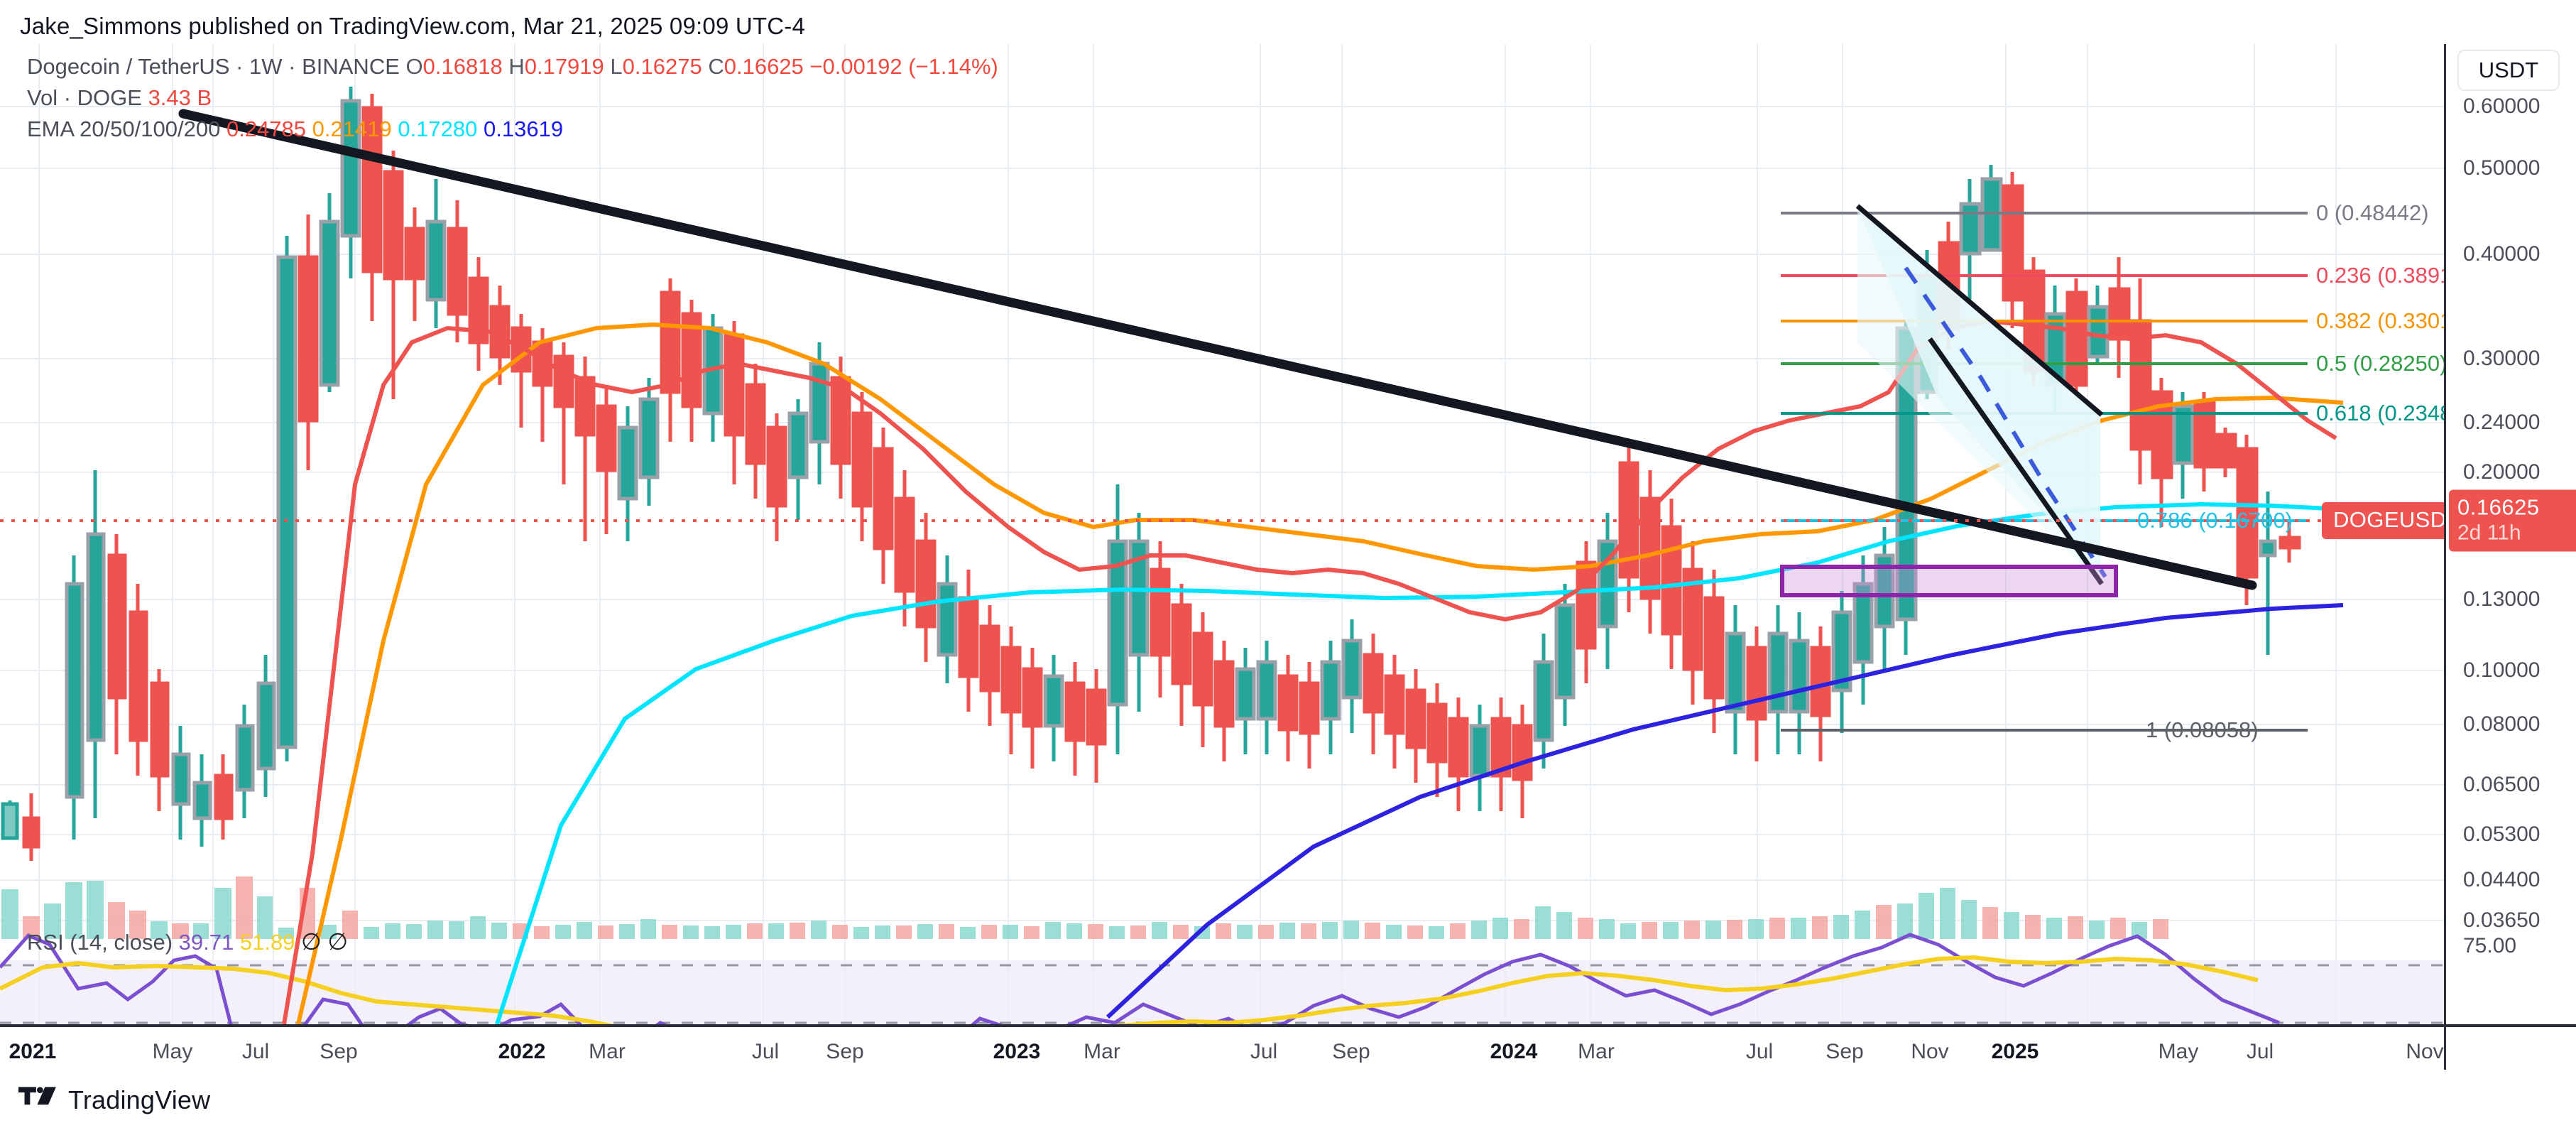 The image size is (2576, 1140). I want to click on fib-label-618: 0.618 (0.23485), so click(2380, 413).